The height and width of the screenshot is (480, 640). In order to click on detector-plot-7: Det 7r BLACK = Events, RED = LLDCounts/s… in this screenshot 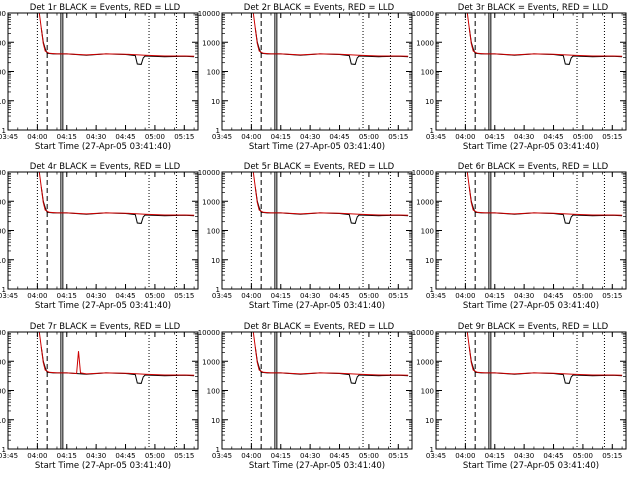, I will do `click(99, 396)`.